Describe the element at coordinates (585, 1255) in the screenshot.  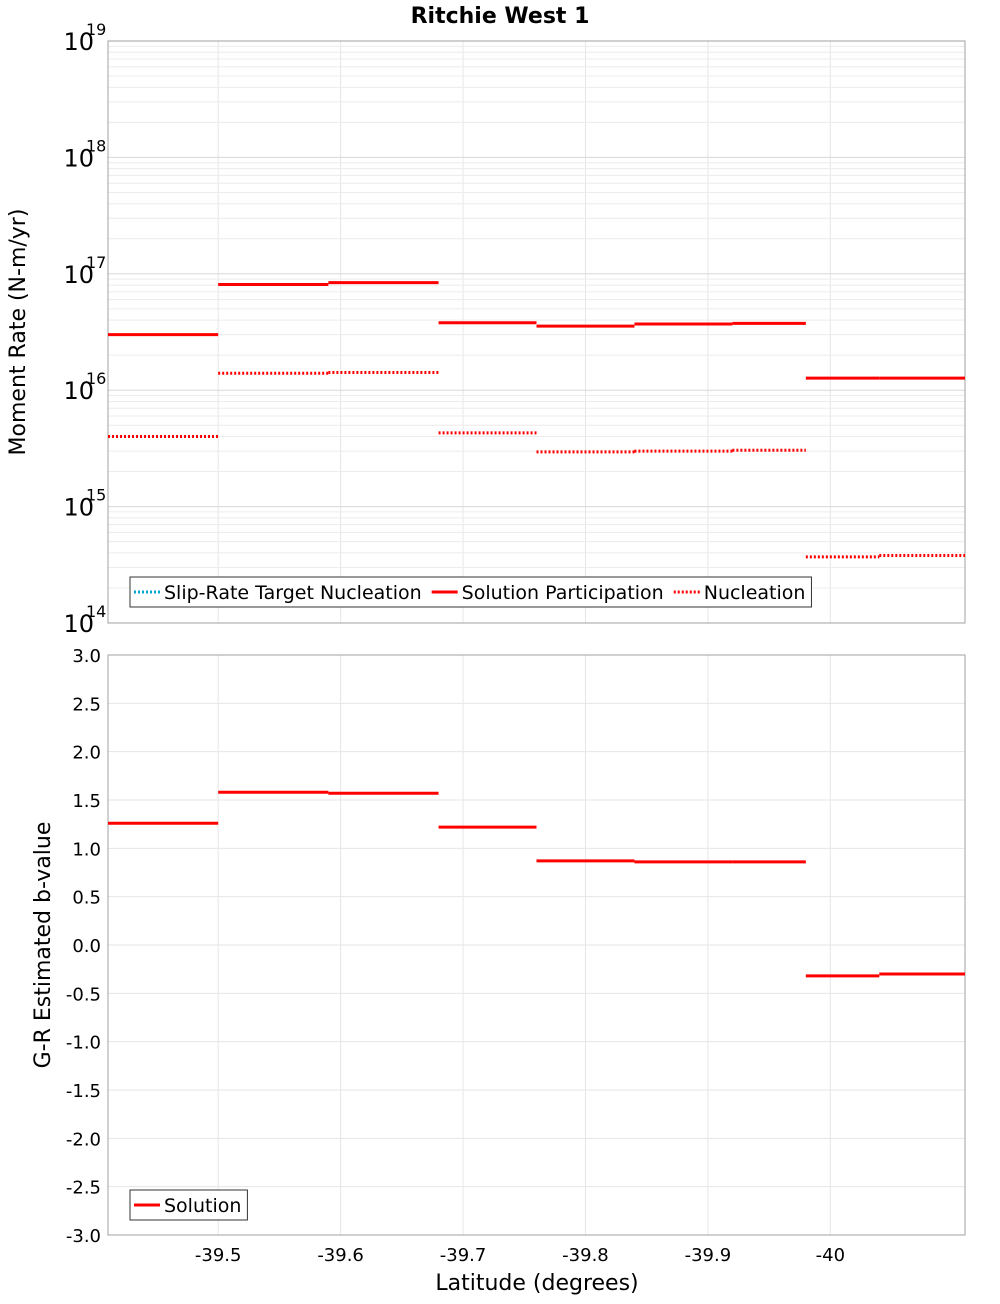
I see `x-tick-label: -39.8` at that location.